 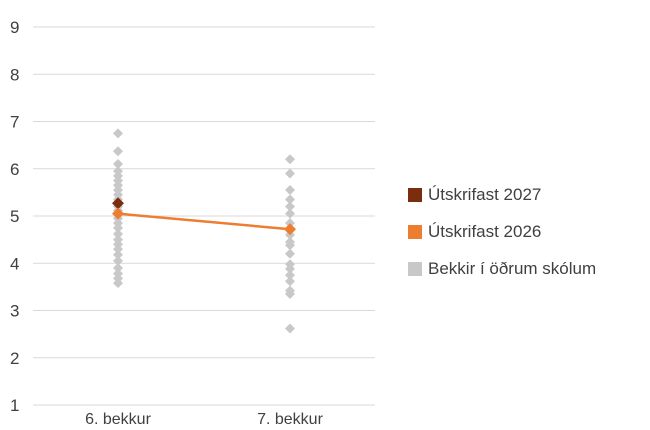 I want to click on y-tick-label: 9, so click(x=14, y=27).